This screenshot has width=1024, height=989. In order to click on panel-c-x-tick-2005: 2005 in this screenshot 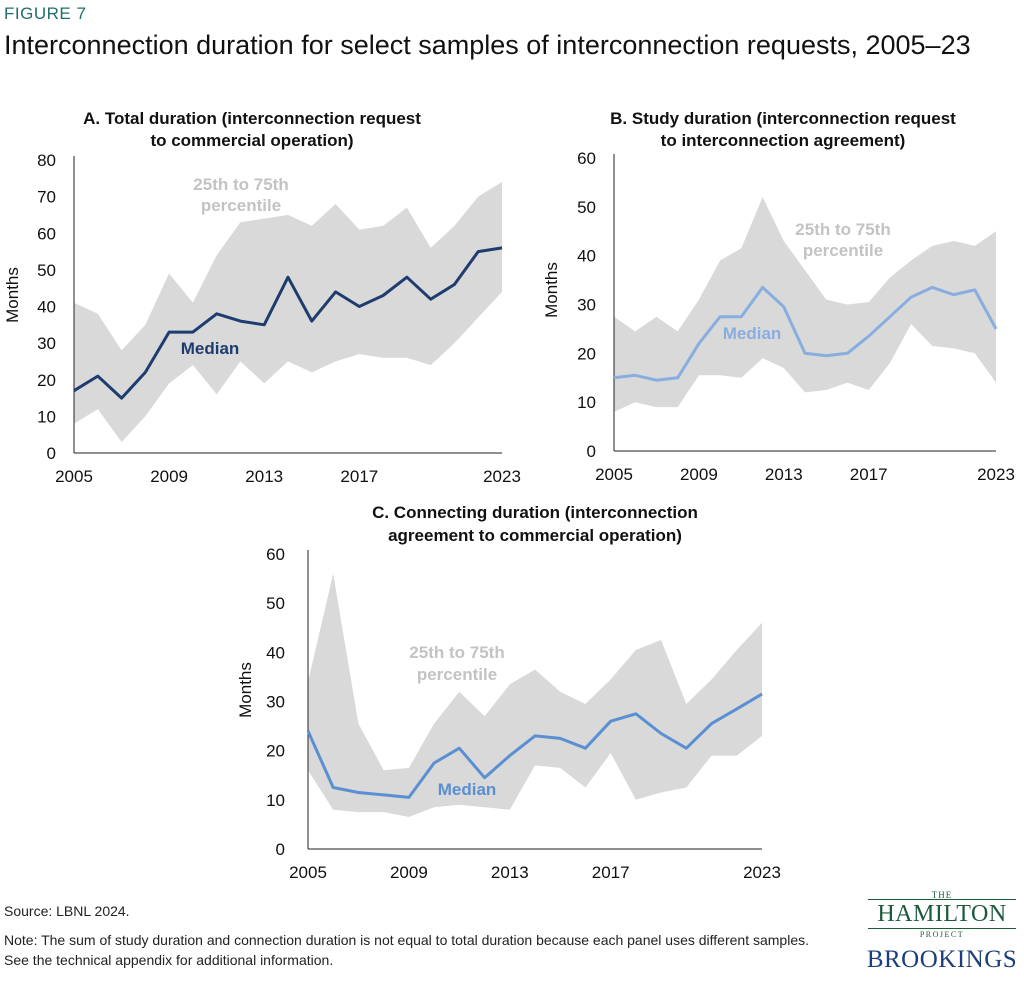, I will do `click(308, 872)`.